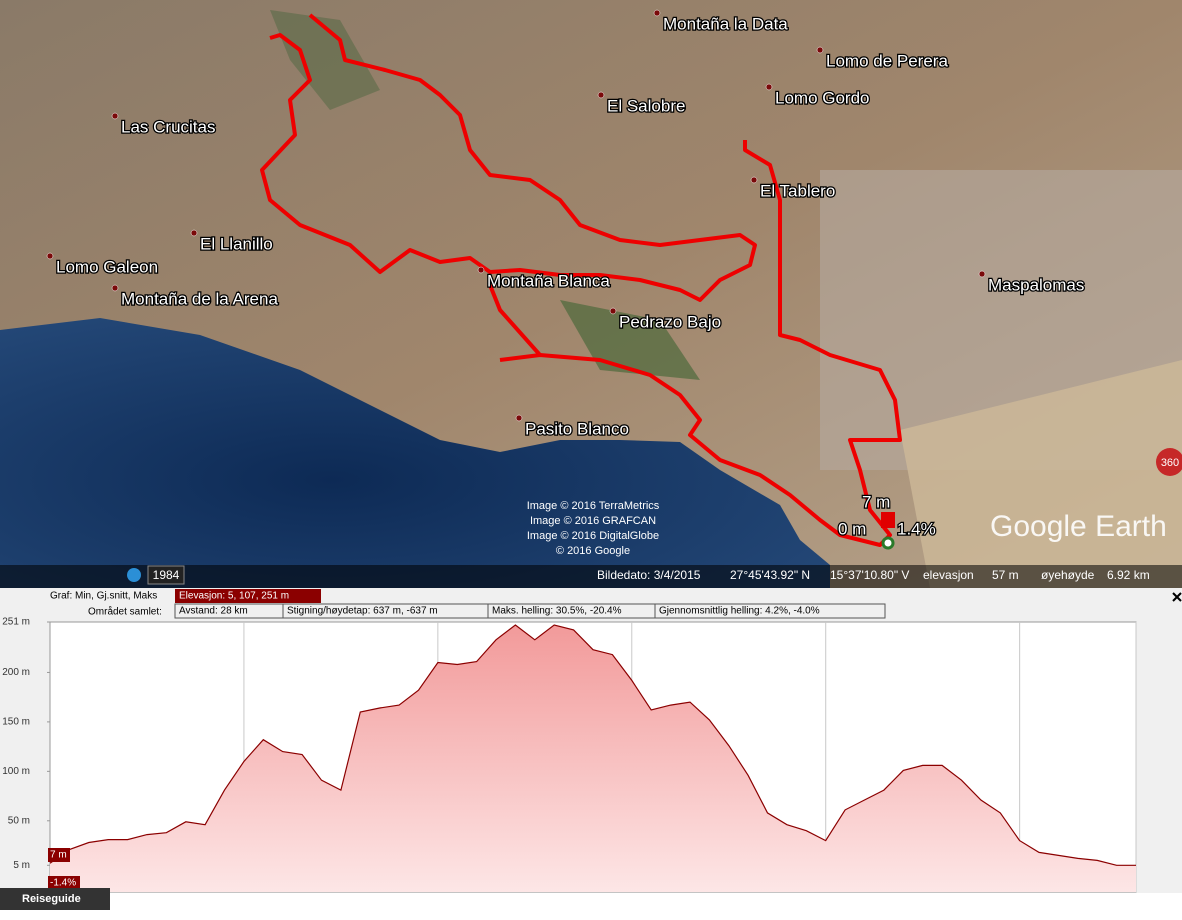 Image resolution: width=1182 pixels, height=920 pixels. What do you see at coordinates (876, 501) in the screenshot?
I see `marker-height: 7 m` at bounding box center [876, 501].